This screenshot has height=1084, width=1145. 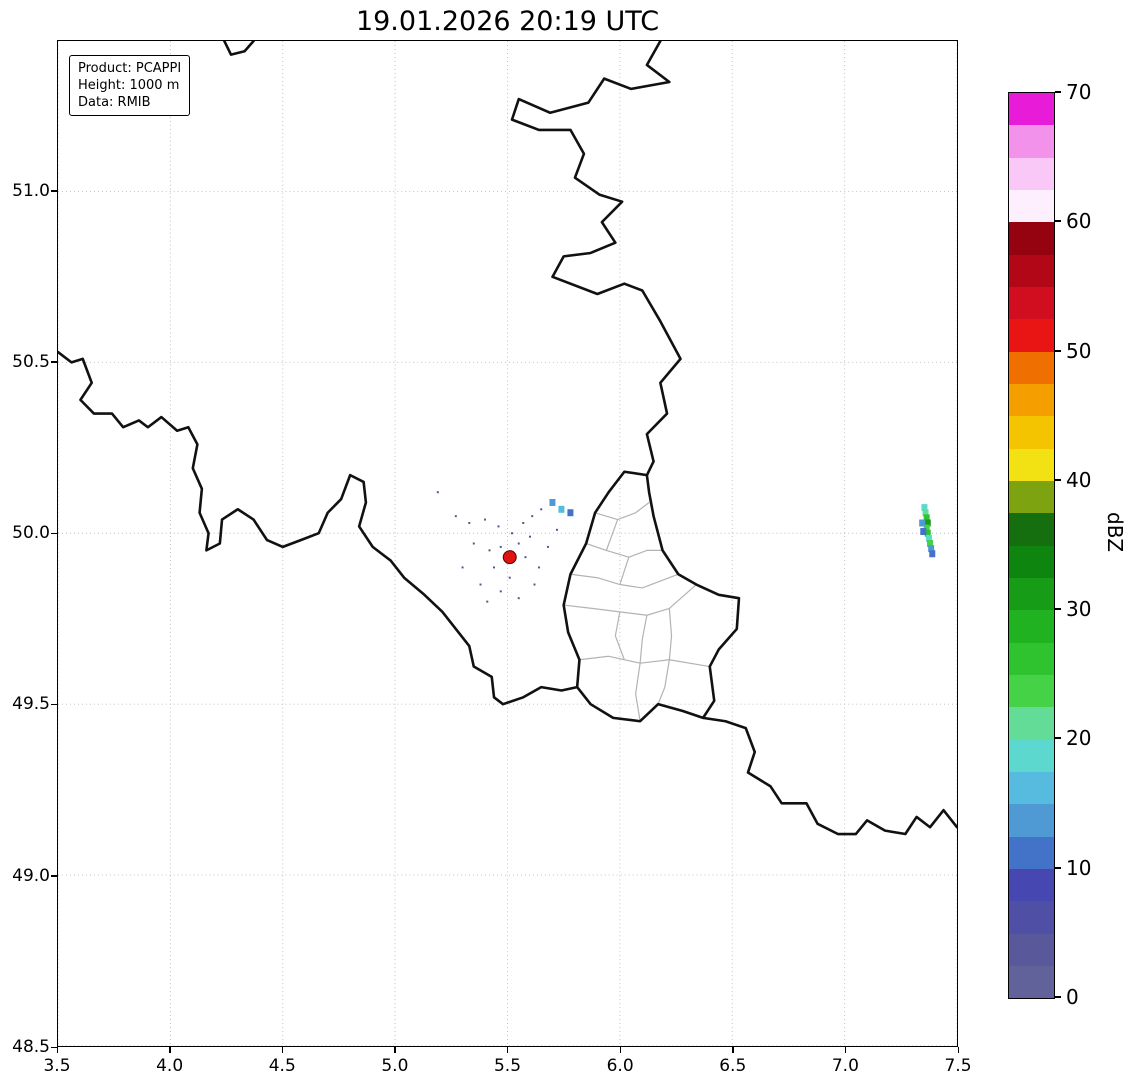 What do you see at coordinates (1079, 609) in the screenshot?
I see `colorbar-tick-label: 30` at bounding box center [1079, 609].